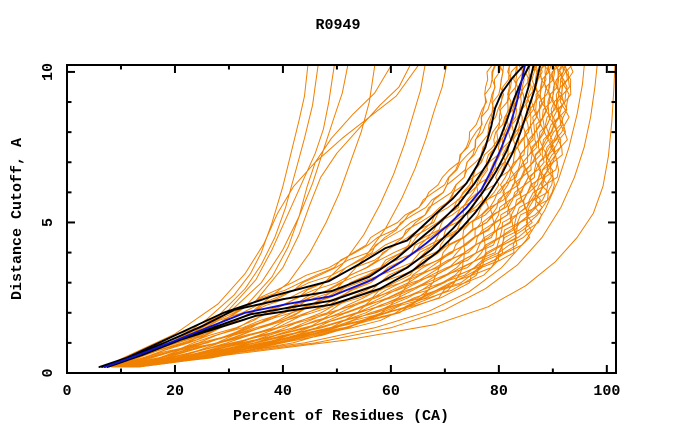 This screenshot has width=680, height=440. I want to click on x-tick-label: 40, so click(283, 391).